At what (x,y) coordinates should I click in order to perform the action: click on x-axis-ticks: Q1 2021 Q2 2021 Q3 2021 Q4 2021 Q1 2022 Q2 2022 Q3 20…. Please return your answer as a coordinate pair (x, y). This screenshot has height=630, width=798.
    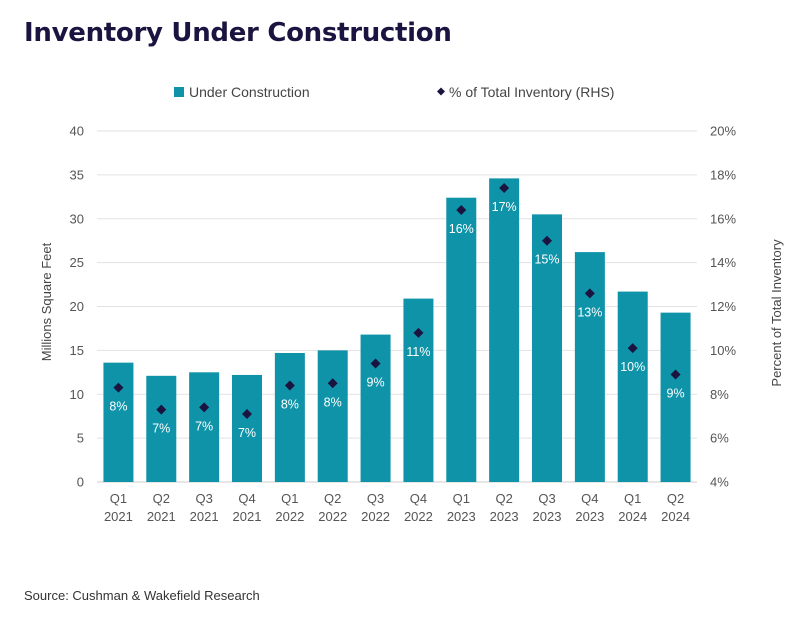
    Looking at the image, I should click on (397, 507).